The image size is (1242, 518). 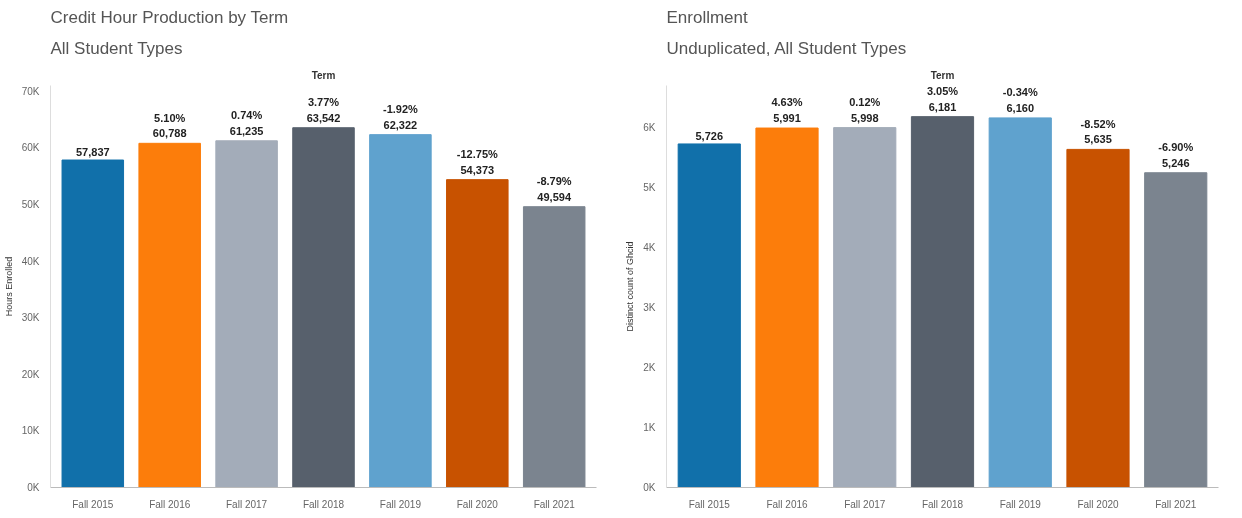 I want to click on y-tick-label: 1K, so click(x=649, y=427).